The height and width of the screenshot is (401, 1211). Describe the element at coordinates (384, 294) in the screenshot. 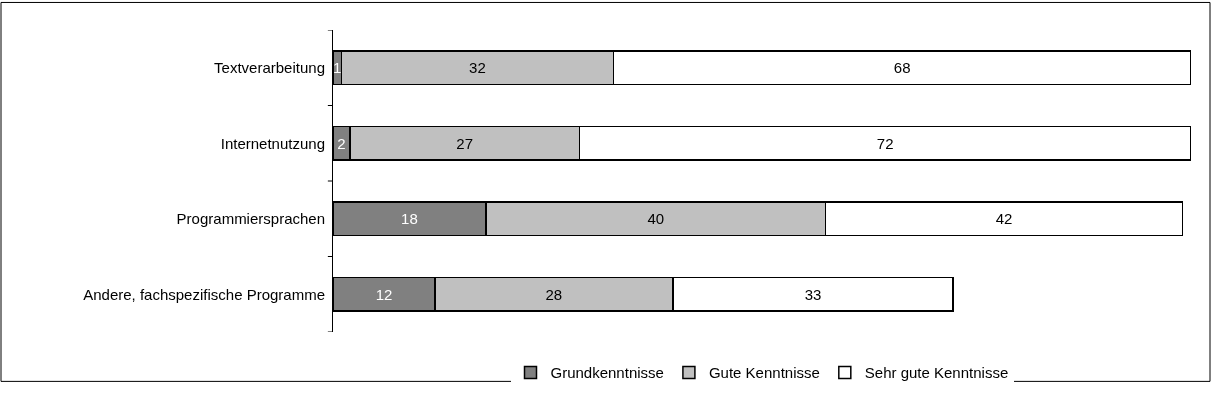

I see `data-label: 12` at that location.